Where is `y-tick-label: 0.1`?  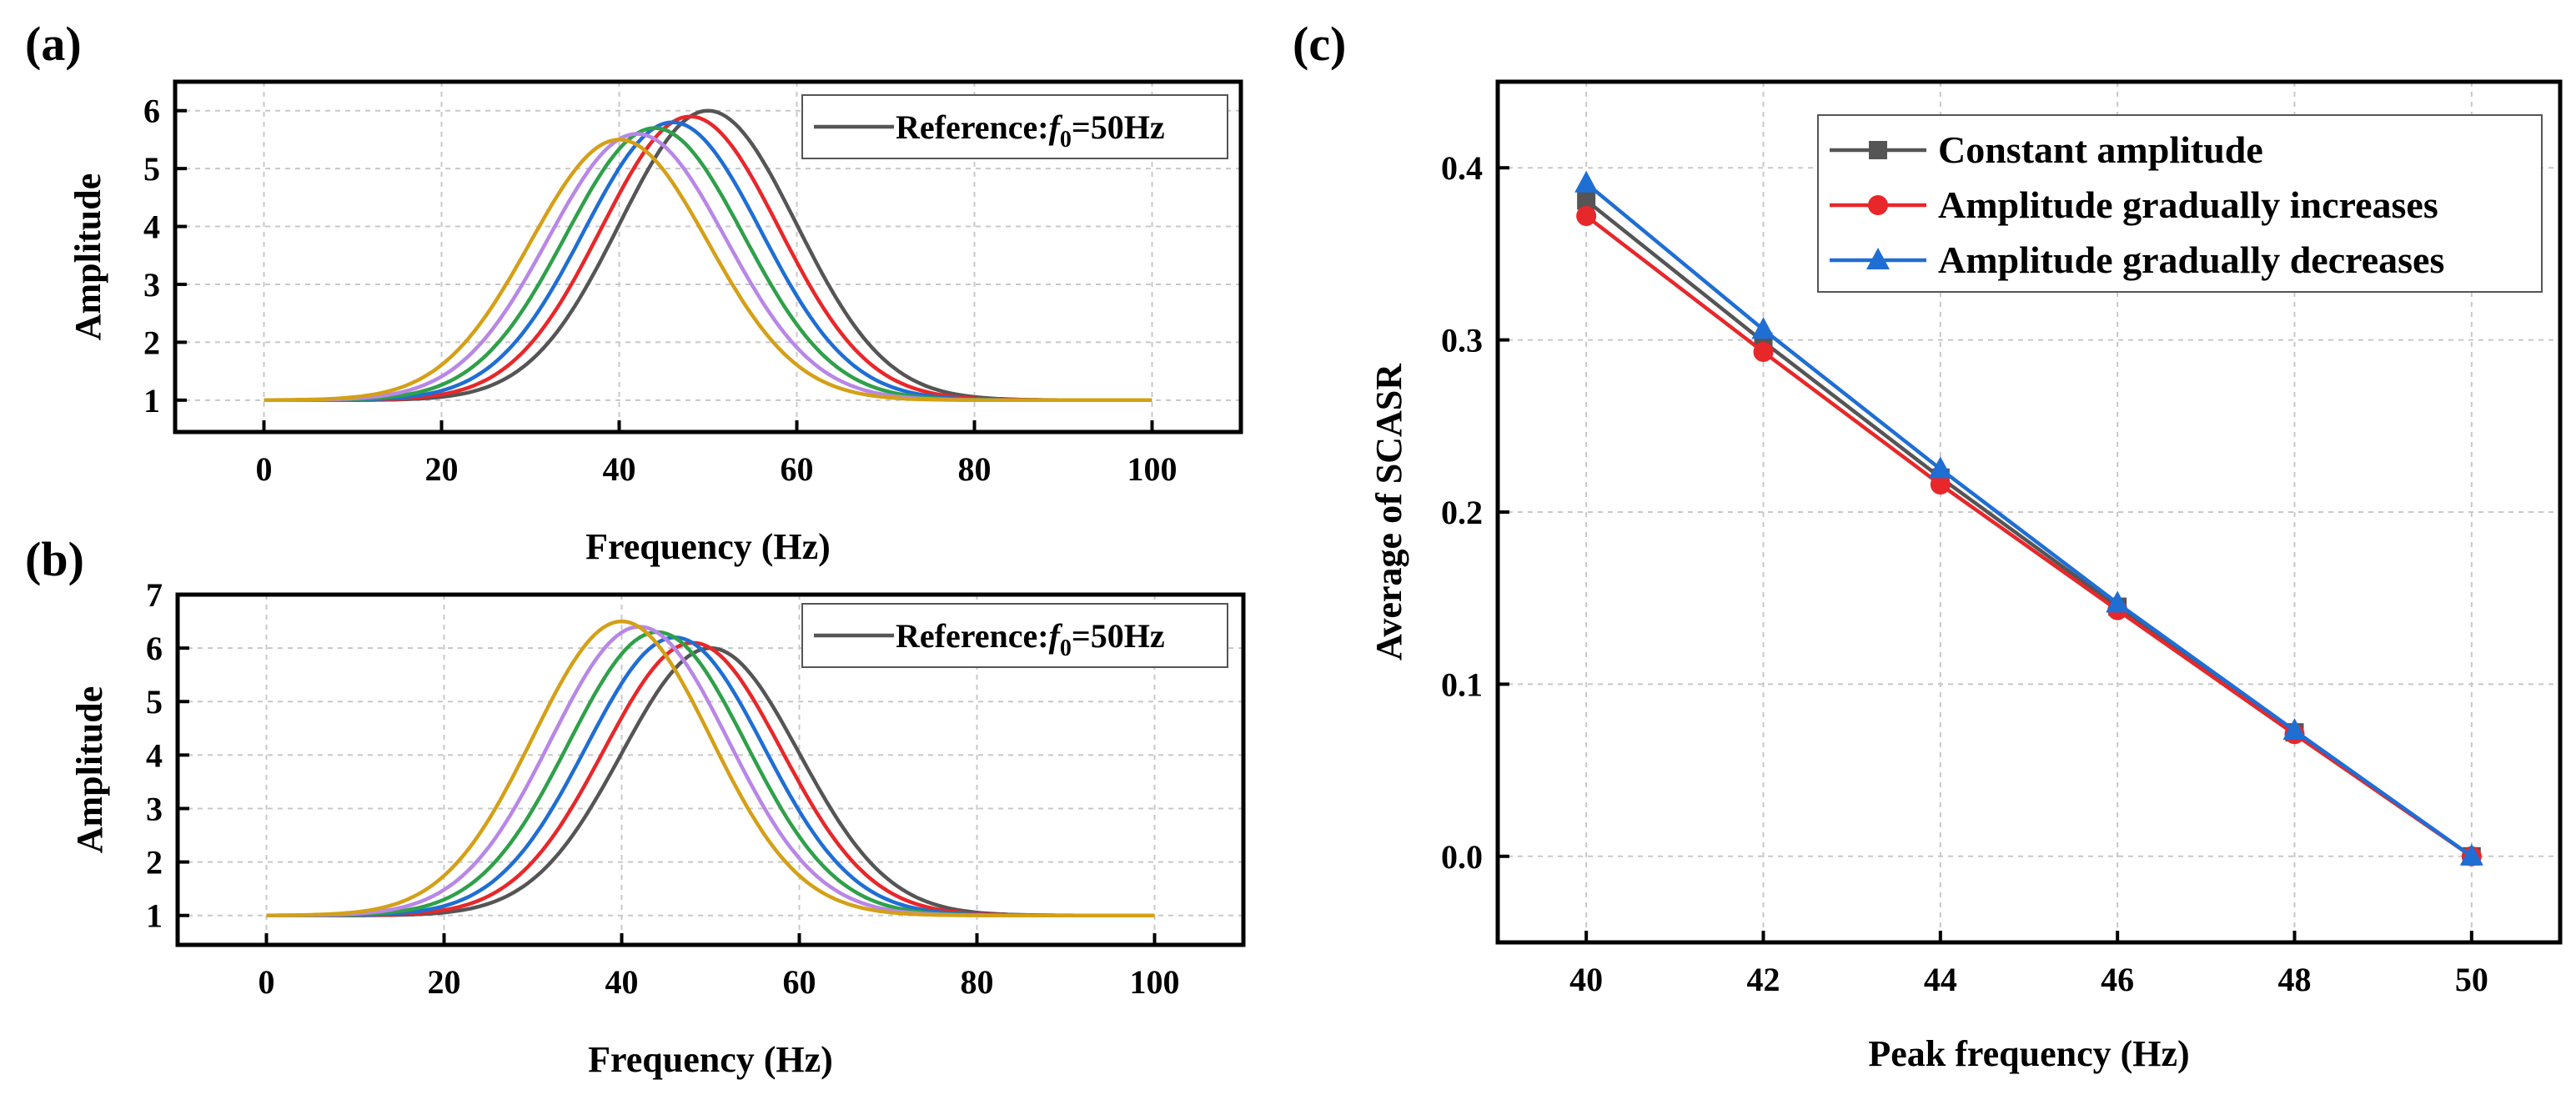
y-tick-label: 0.1 is located at coordinates (1462, 684).